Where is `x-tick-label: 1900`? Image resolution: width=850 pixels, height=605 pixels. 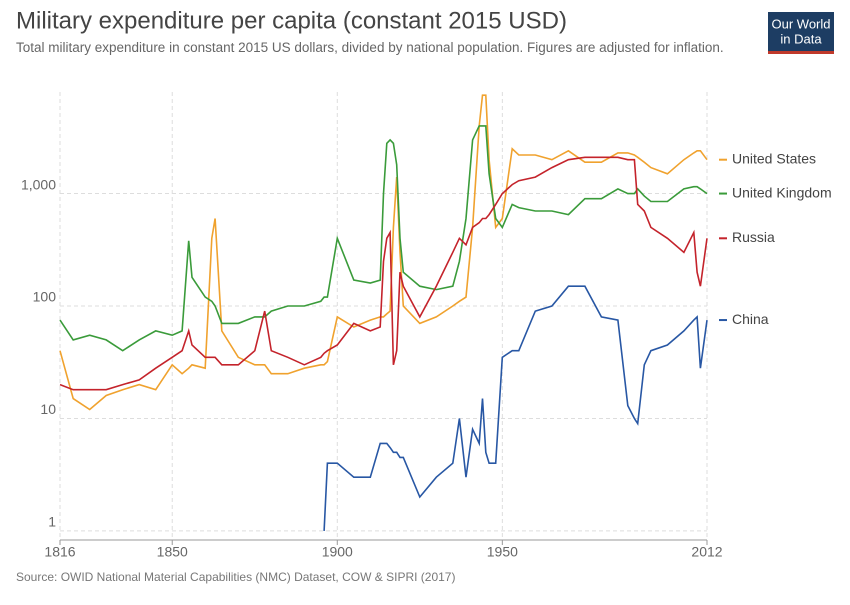 x-tick-label: 1900 is located at coordinates (337, 552).